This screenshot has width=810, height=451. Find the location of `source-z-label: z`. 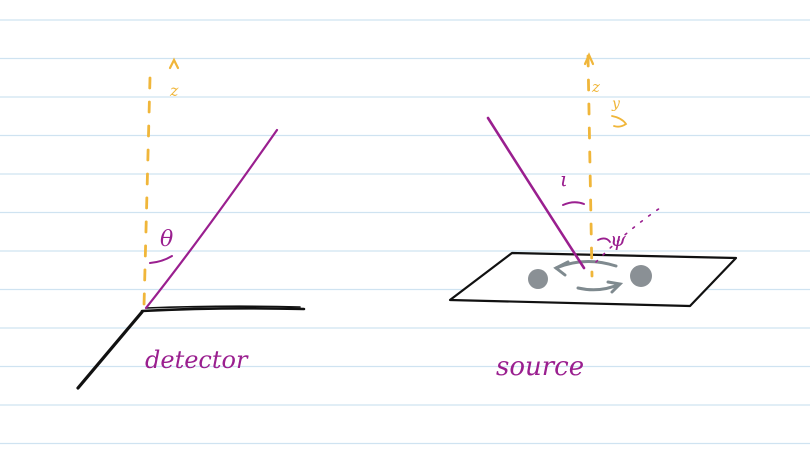

source-z-label: z is located at coordinates (595, 87).